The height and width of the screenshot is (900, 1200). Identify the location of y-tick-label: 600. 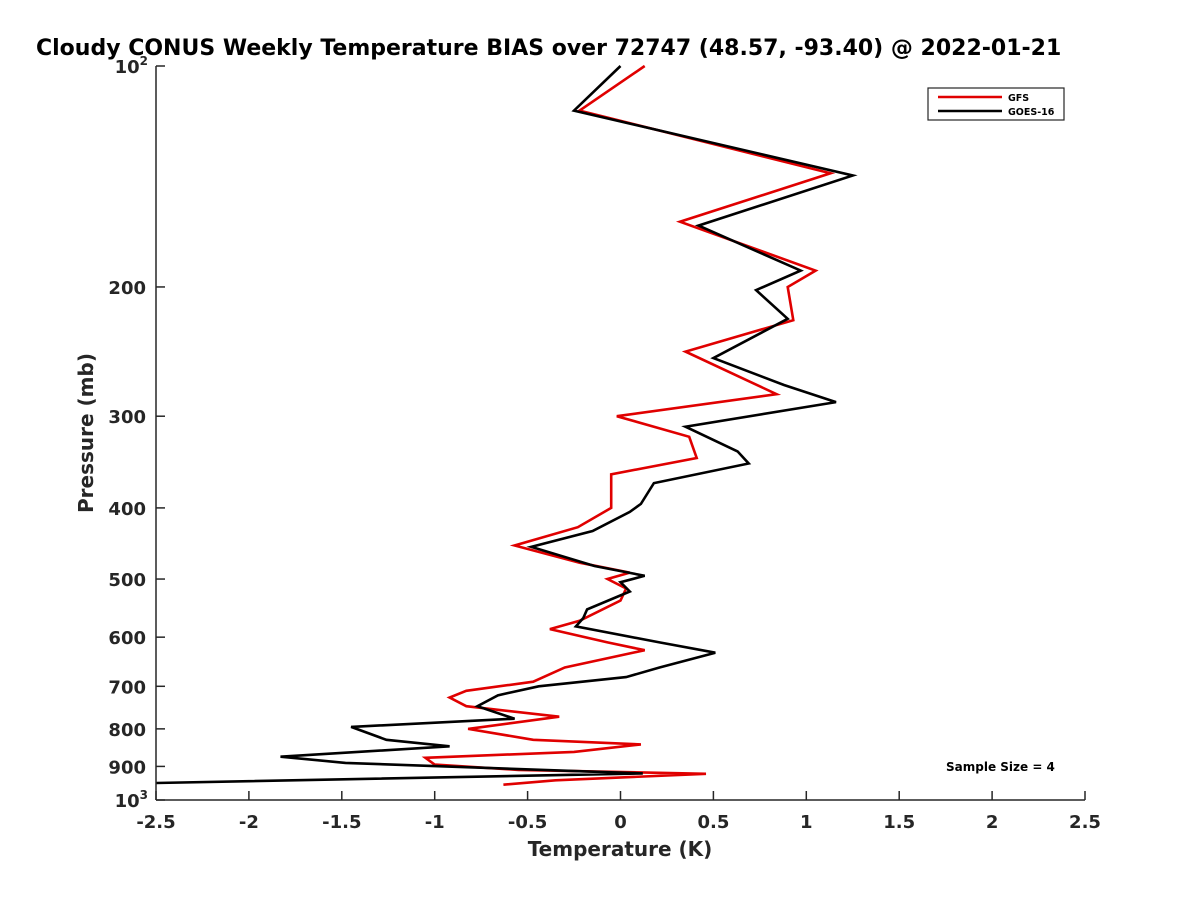
(127, 638).